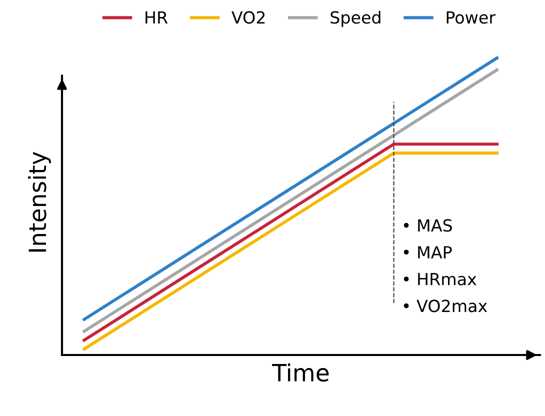 The image size is (545, 416). Describe the element at coordinates (428, 225) in the screenshot. I see `annotation: • MAS` at that location.